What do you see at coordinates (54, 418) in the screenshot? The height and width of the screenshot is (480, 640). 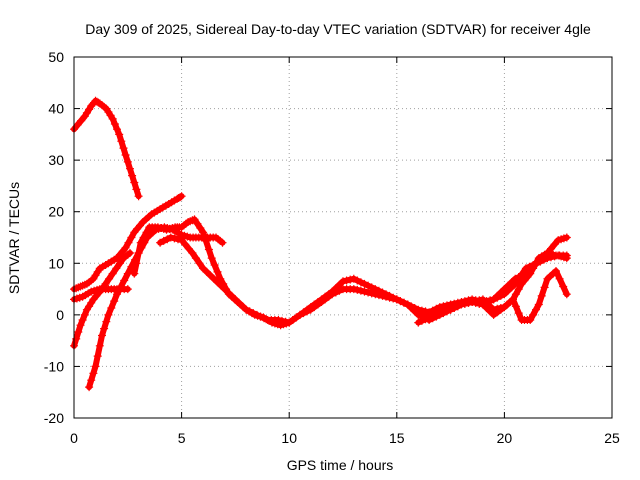 I see `y-tick-label: -20` at bounding box center [54, 418].